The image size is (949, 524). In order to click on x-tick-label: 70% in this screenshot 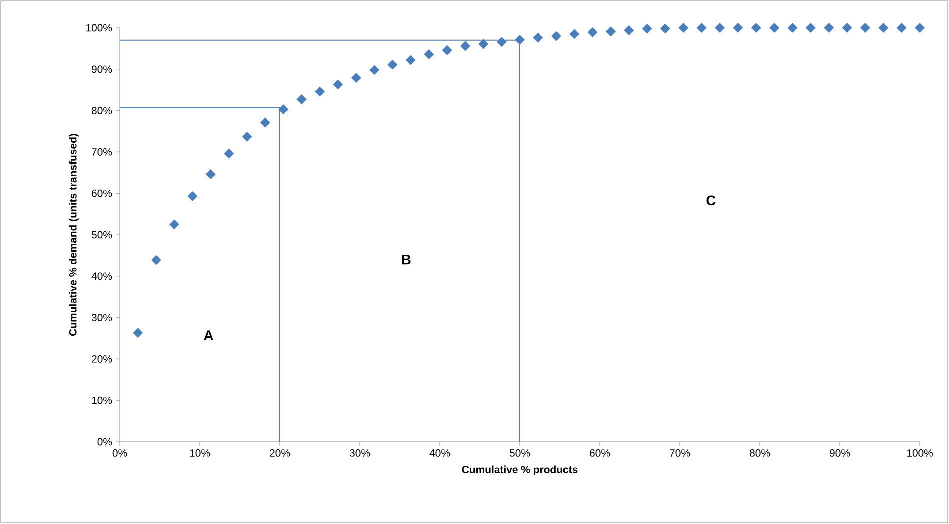, I will do `click(680, 453)`.